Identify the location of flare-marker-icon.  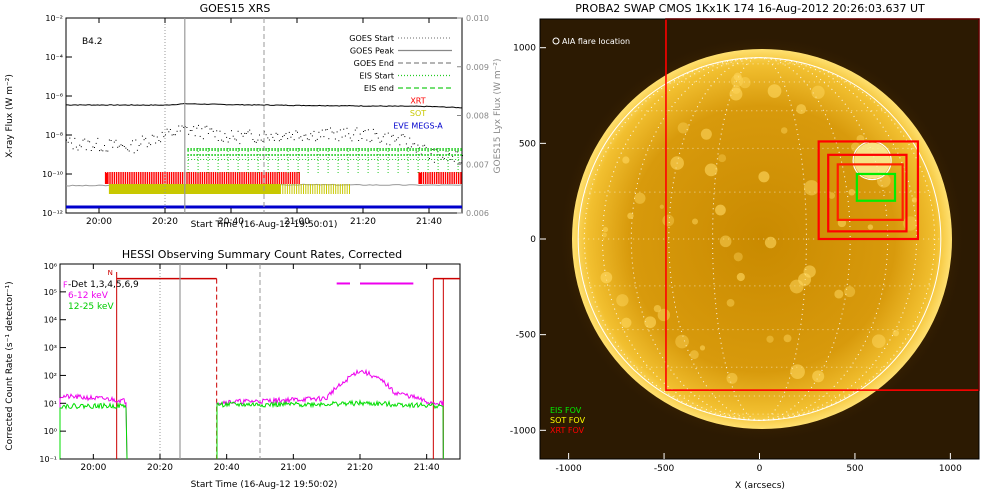
(556, 41).